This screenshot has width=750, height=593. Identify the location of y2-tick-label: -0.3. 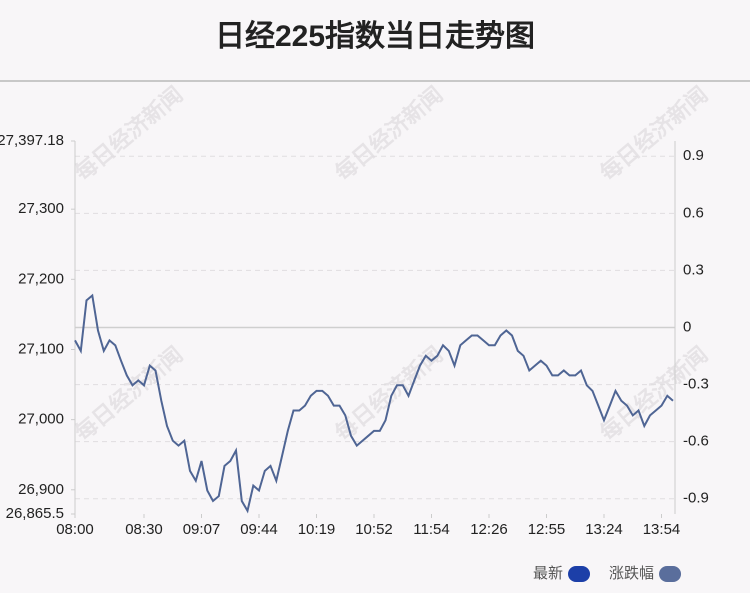
(696, 384).